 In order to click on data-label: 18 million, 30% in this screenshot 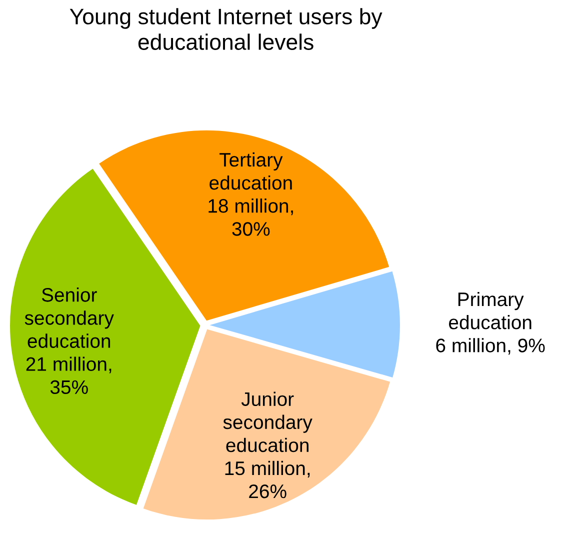, I will do `click(250, 217)`.